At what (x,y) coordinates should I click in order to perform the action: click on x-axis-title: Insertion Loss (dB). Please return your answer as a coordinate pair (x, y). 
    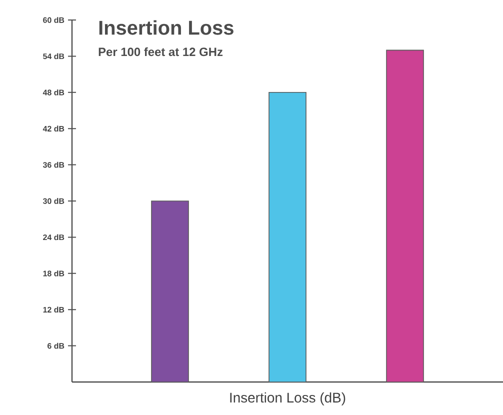
    Looking at the image, I should click on (288, 399).